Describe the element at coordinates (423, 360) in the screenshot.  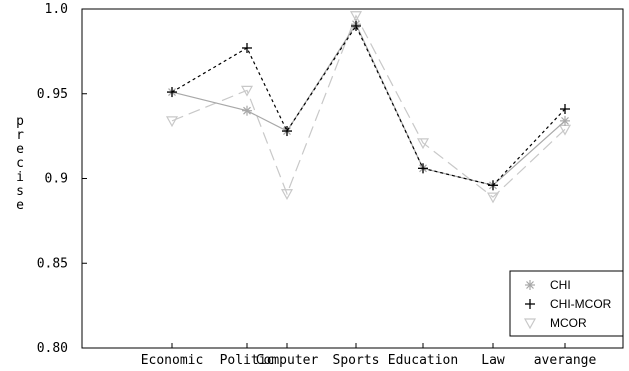
I see `x-tick-label: Education` at that location.